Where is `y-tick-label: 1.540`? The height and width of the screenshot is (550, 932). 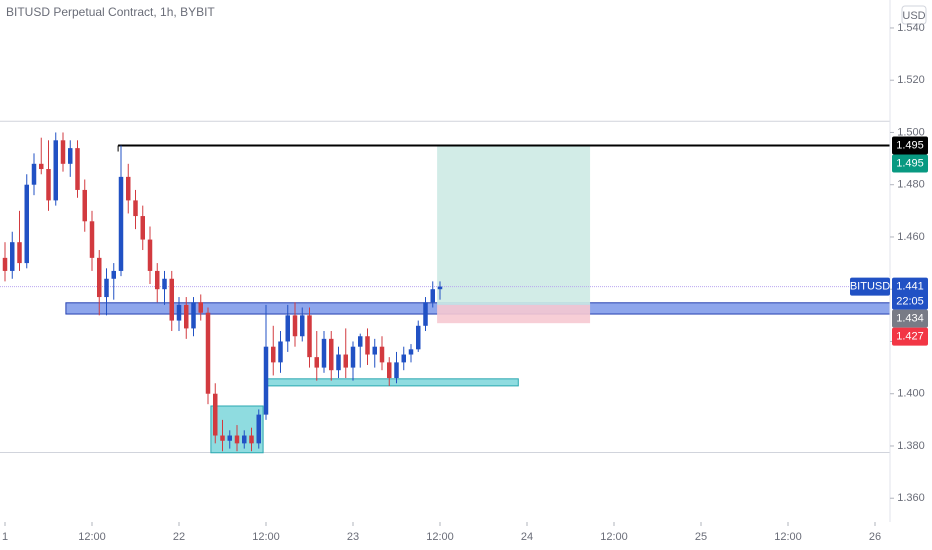 y-tick-label: 1.540 is located at coordinates (911, 28).